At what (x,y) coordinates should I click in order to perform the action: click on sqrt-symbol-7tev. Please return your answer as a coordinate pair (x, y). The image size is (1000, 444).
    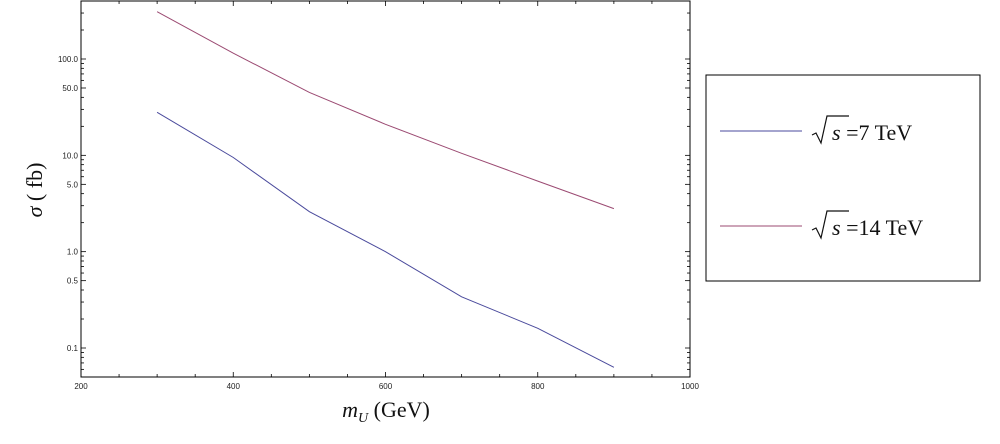
    Looking at the image, I should click on (830, 130).